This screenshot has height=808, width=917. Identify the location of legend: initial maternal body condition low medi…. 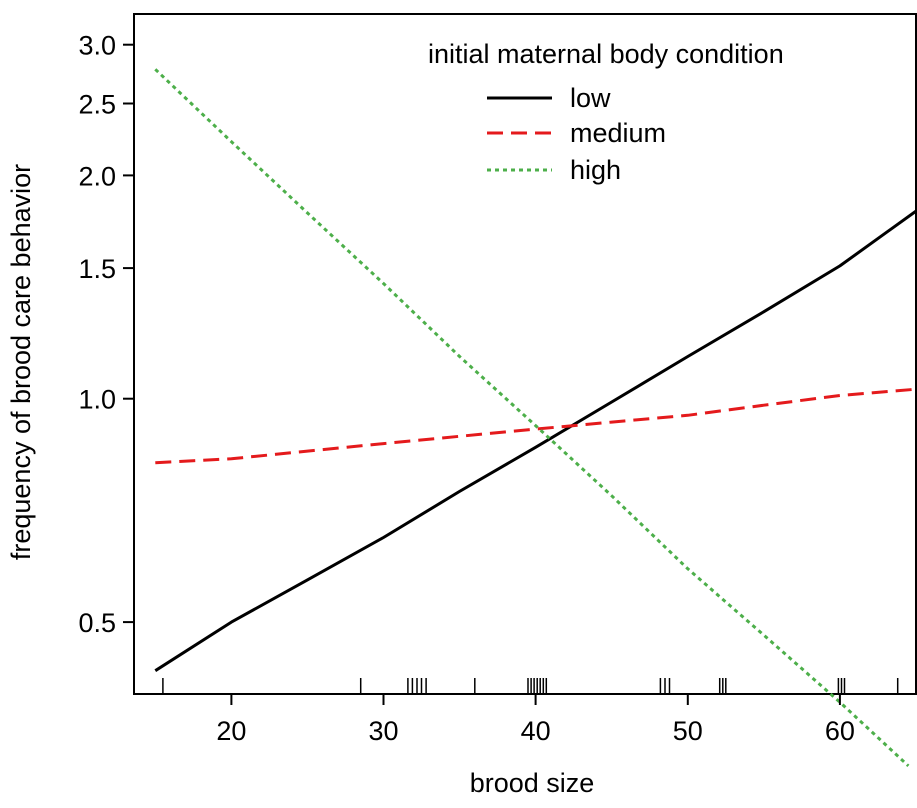
(606, 112).